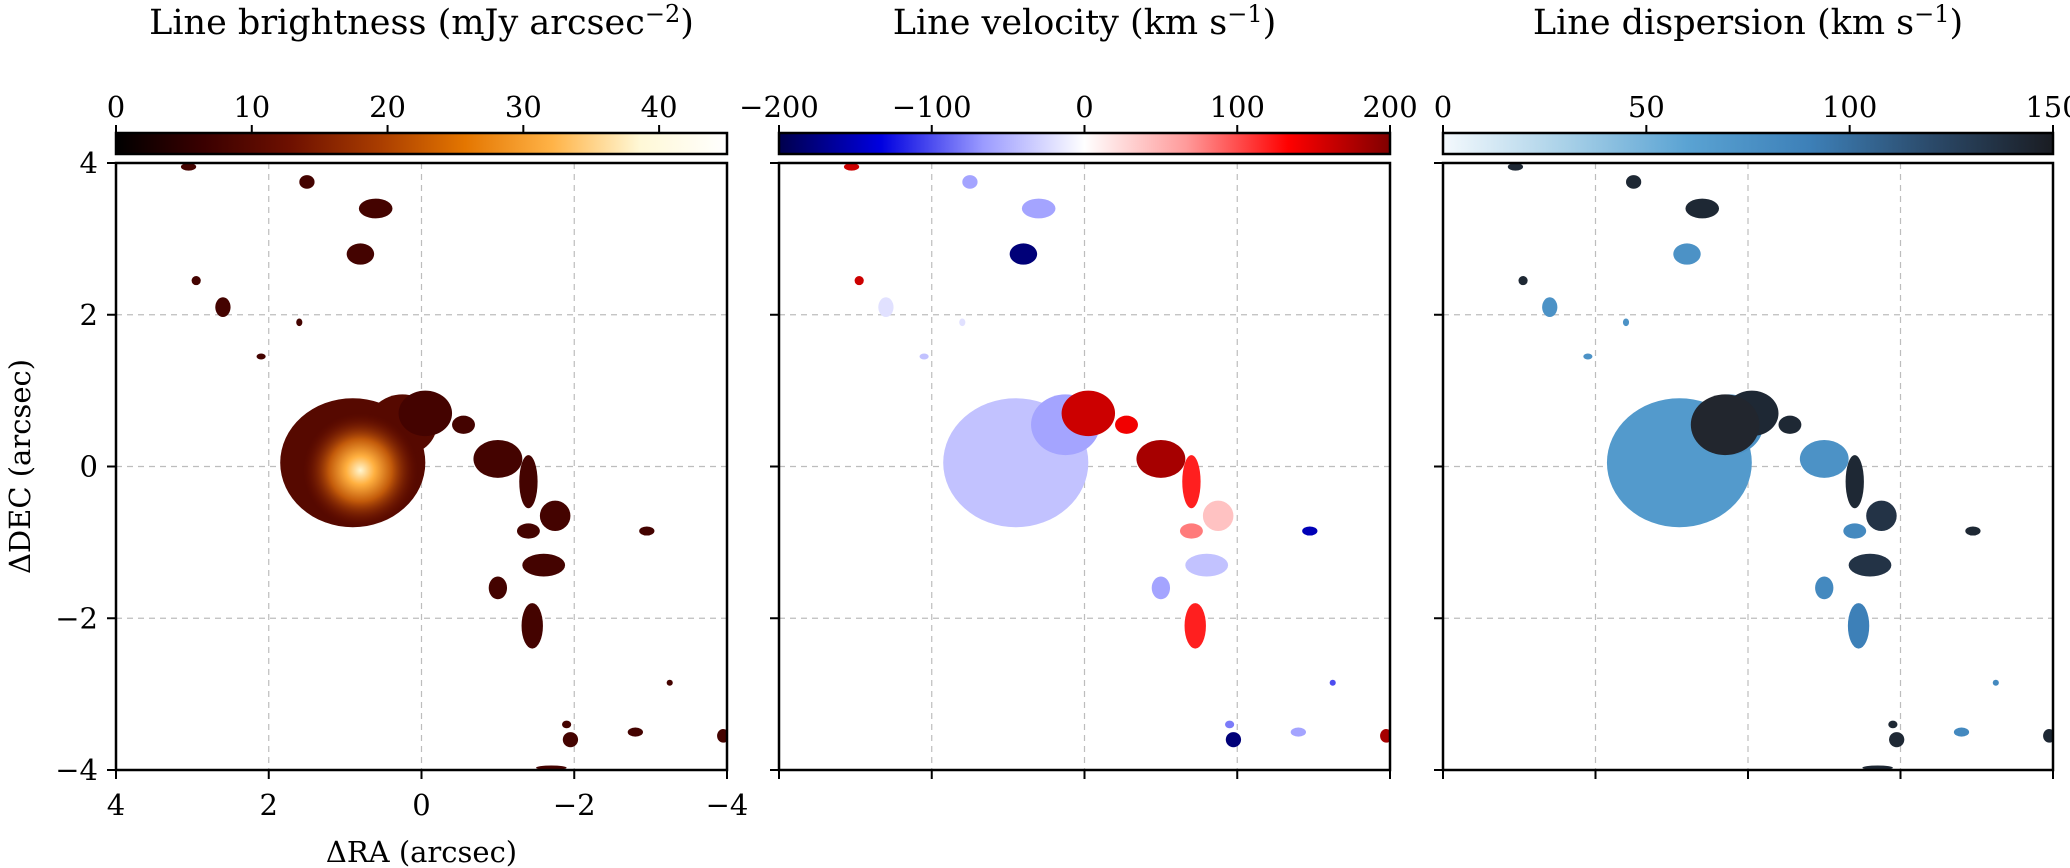 This screenshot has height=868, width=2070. I want to click on title-superscript: −1, so click(1931, 14).